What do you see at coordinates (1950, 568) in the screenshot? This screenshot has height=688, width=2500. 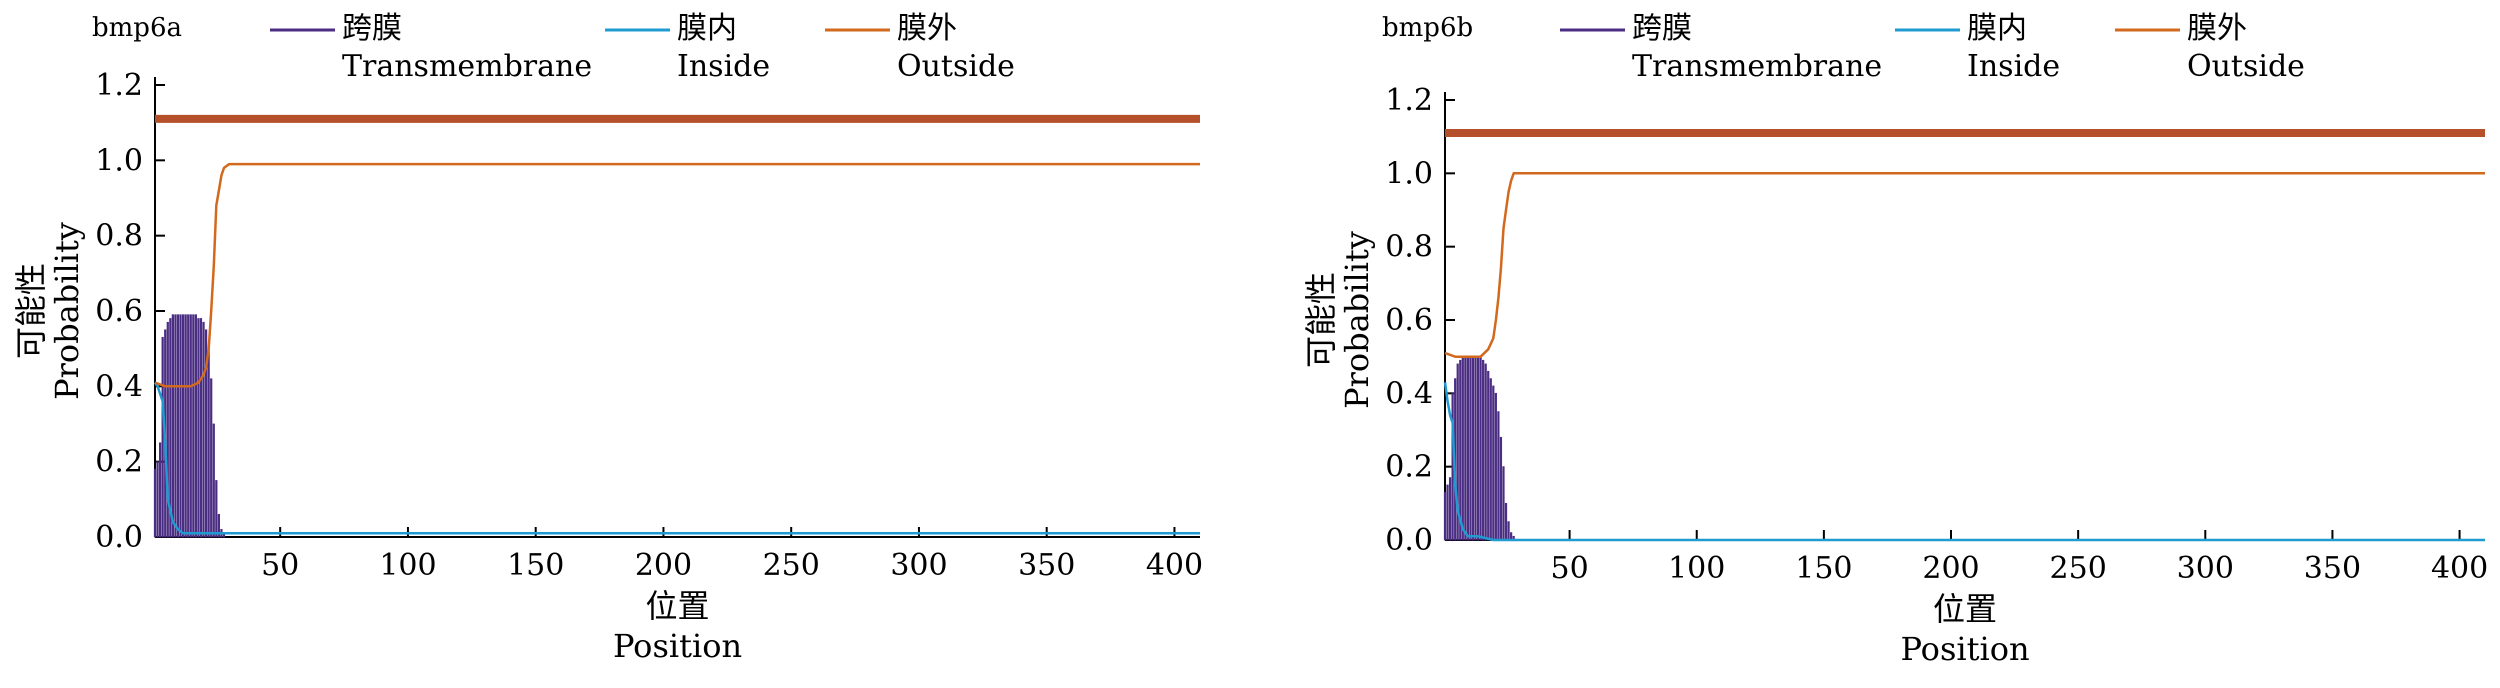 I see `x-tick-label: 200` at bounding box center [1950, 568].